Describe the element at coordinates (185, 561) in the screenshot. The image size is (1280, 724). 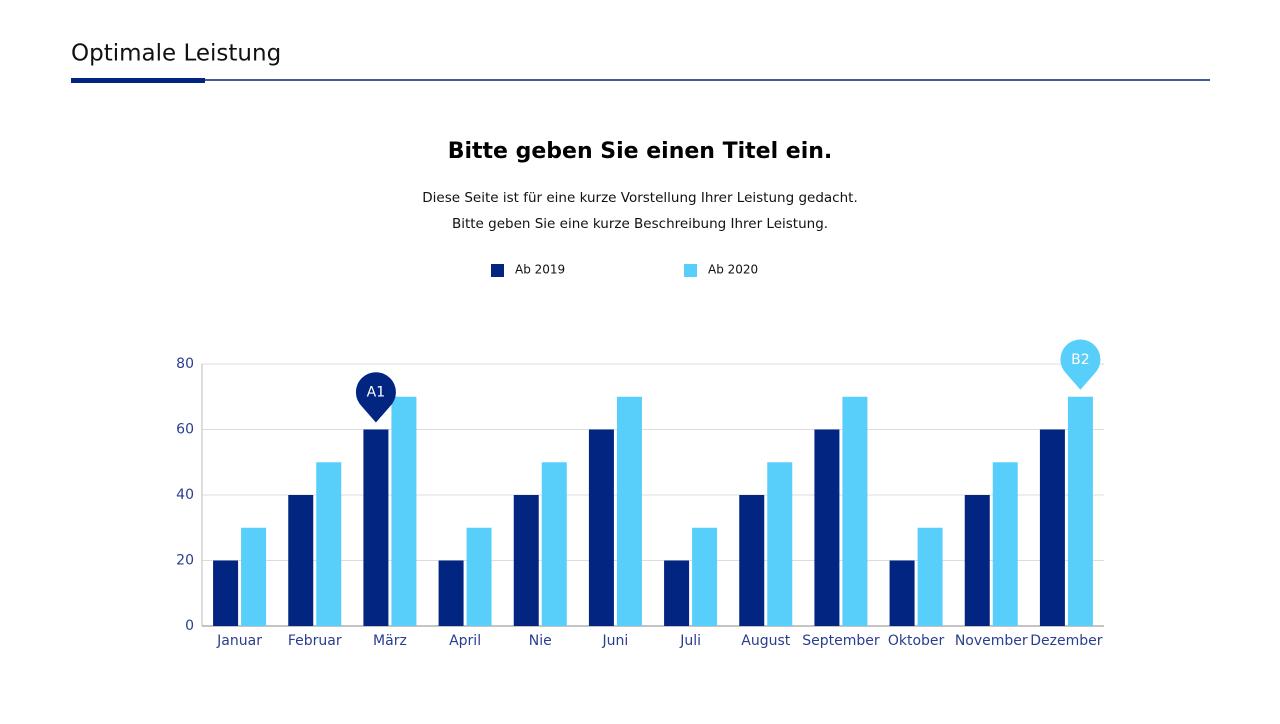
I see `y-tick-label: 20` at that location.